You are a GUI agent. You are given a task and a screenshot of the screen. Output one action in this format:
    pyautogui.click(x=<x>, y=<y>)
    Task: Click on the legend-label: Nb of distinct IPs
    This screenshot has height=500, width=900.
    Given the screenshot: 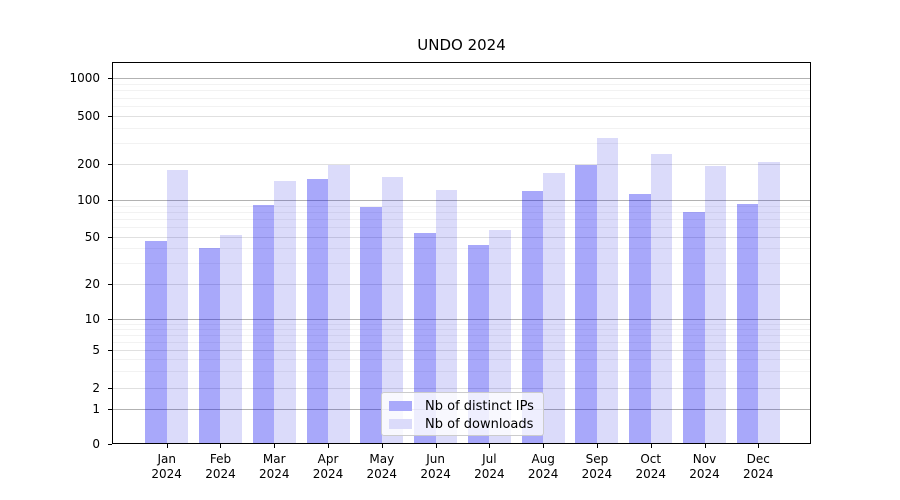 What is the action you would take?
    pyautogui.click(x=479, y=406)
    